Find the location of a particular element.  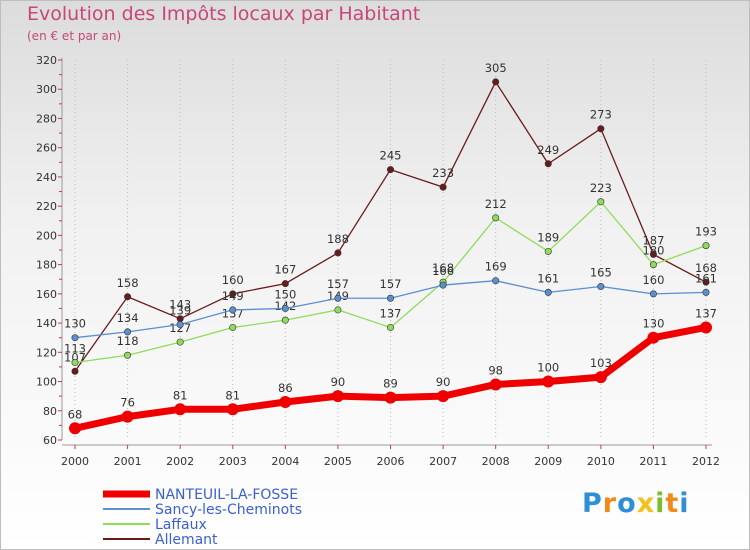

chart-title: Evolution des Impôts locaux par Habitant is located at coordinates (224, 14).